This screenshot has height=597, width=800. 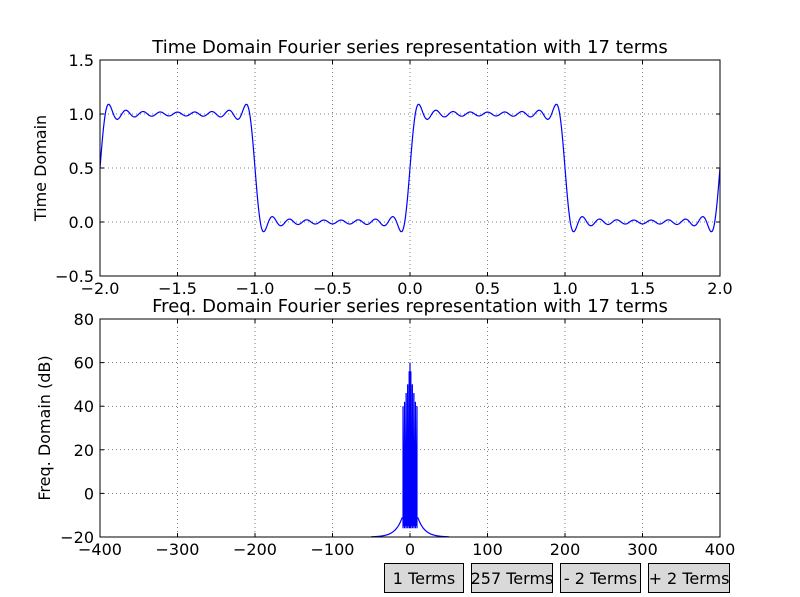 I want to click on time-xtick-label: 0.0, so click(x=409, y=288).